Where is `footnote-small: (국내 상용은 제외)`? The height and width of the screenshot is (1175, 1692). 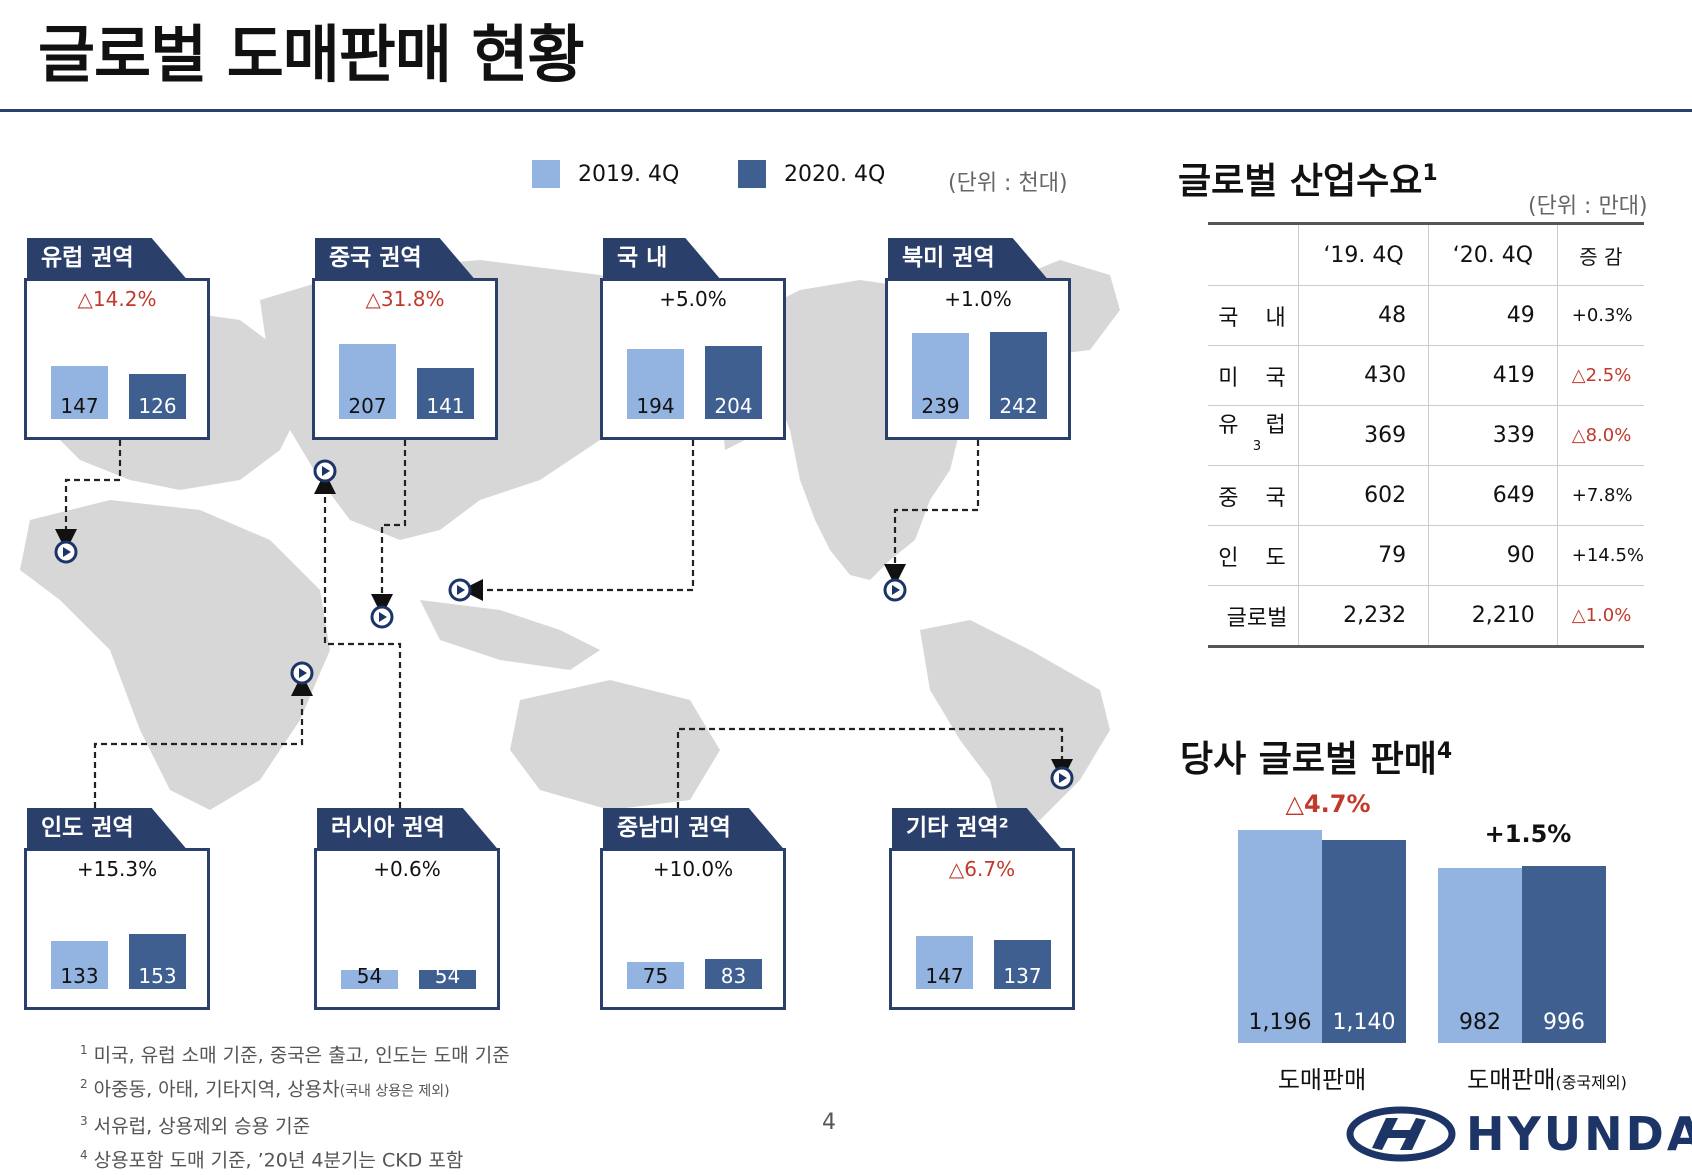
footnote-small: (국내 상용은 제외) is located at coordinates (394, 1091).